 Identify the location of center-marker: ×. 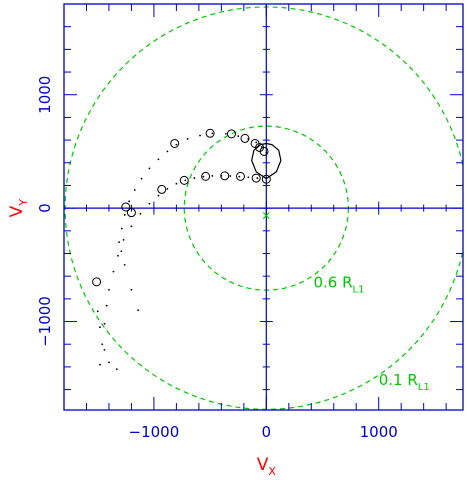
(266, 216).